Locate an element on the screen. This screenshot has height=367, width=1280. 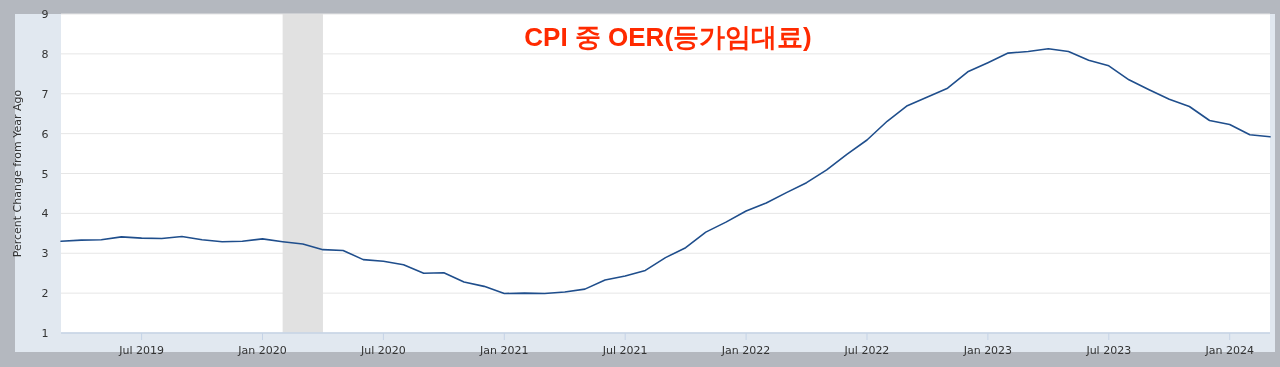
y-tick-label: 7 is located at coordinates (45, 94).